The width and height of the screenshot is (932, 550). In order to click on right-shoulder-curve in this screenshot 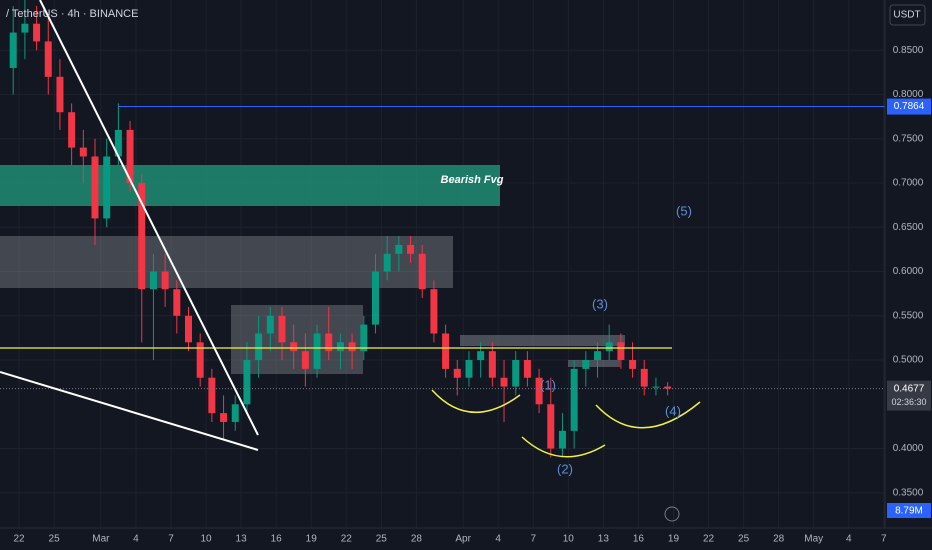, I will do `click(648, 415)`.